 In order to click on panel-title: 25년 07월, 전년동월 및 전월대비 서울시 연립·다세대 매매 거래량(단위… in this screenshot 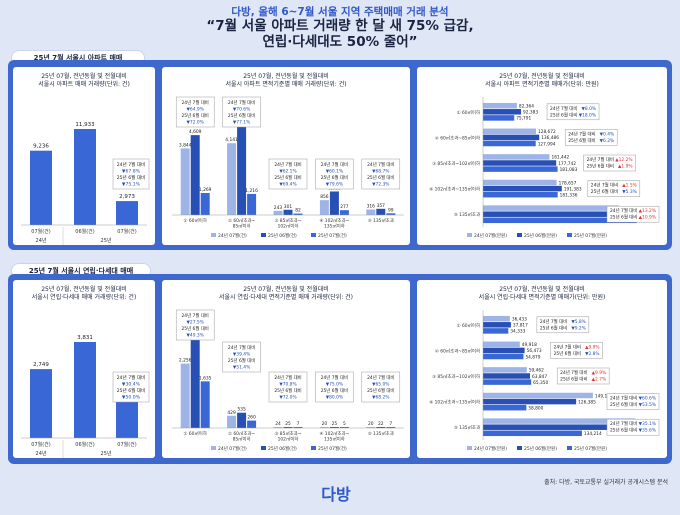, I will do `click(84, 293)`.